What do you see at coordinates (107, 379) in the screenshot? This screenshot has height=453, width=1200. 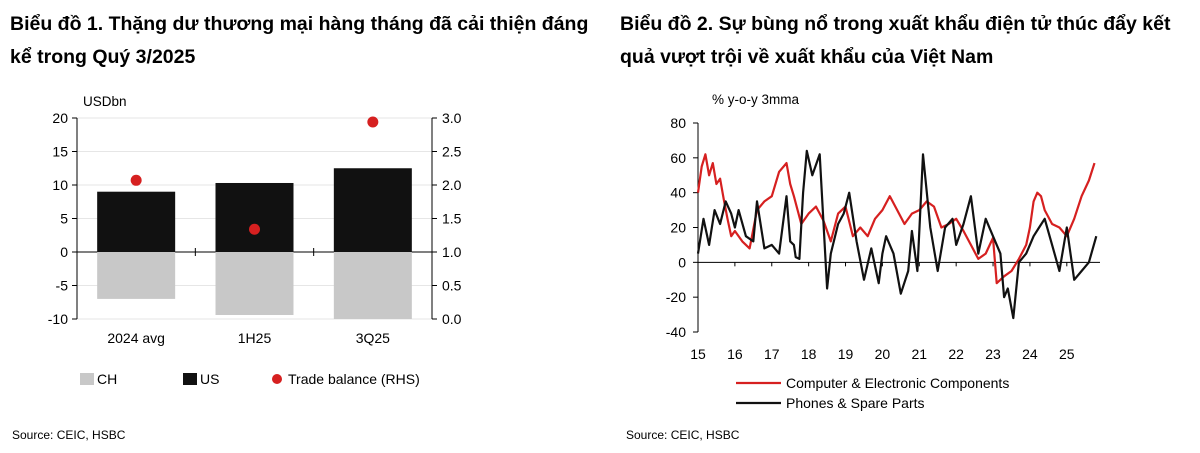 I see `legend-label: CH` at bounding box center [107, 379].